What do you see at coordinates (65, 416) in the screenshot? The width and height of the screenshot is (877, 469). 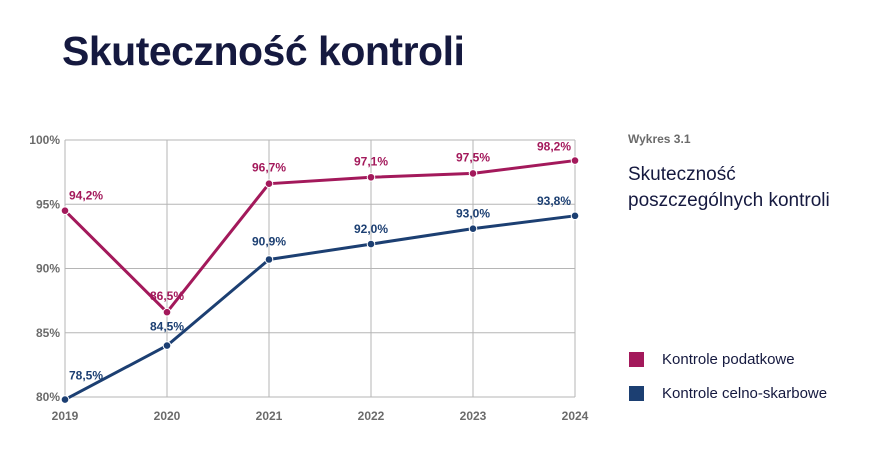 I see `x-tick-label: 2019` at bounding box center [65, 416].